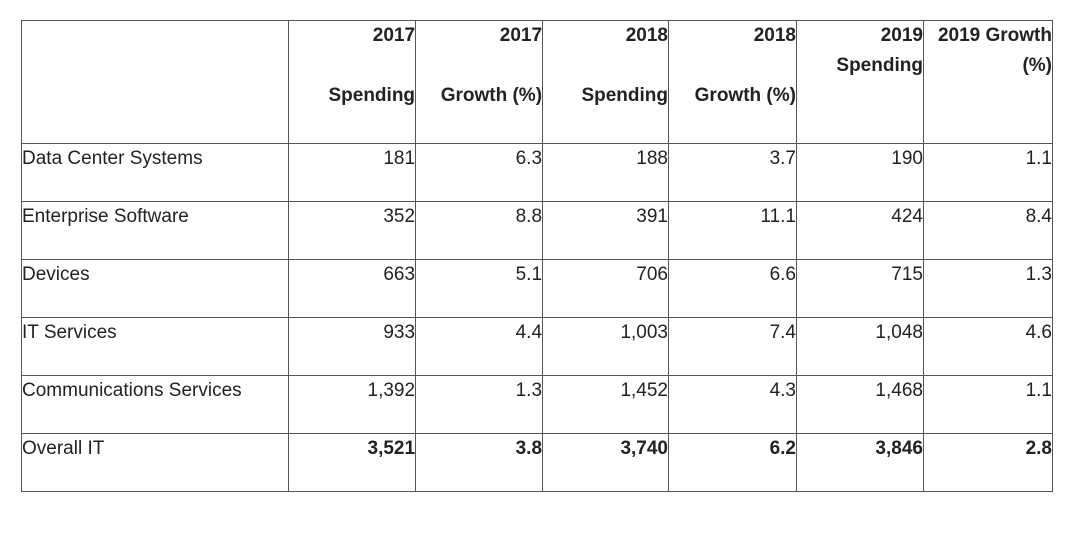 This screenshot has width=1082, height=536. I want to click on cell-growth-2018: 3.7, so click(732, 172).